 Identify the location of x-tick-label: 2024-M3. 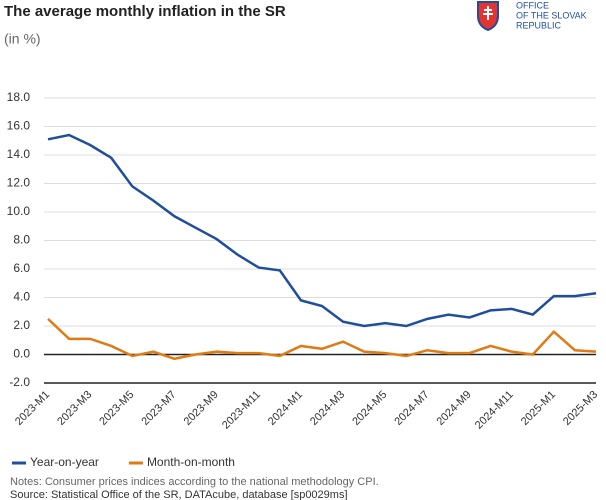
(327, 408).